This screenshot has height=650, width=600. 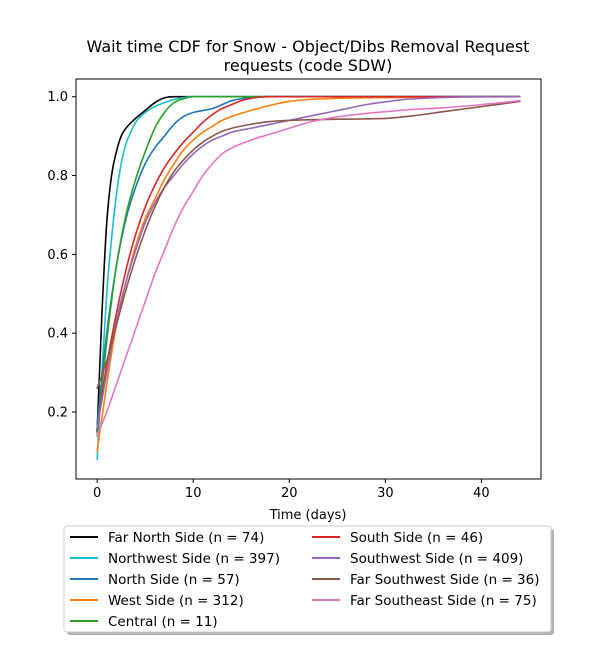 I want to click on legend-box, so click(x=307, y=579).